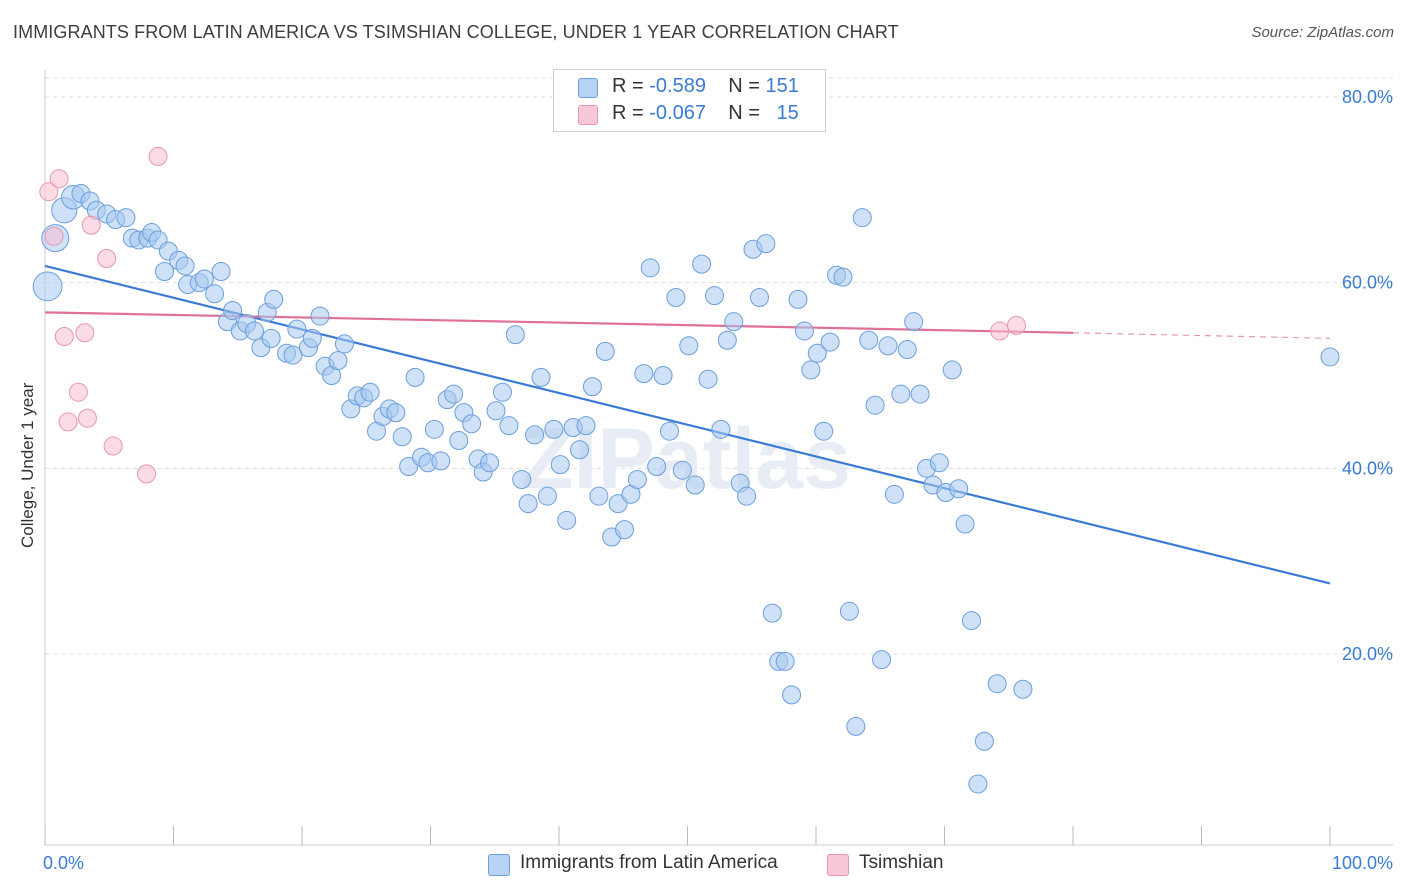 The image size is (1406, 892). What do you see at coordinates (1367, 375) in the screenshot?
I see `y-tick-labels: 20.0% 40.0% 60.0% 80.0%` at bounding box center [1367, 375].